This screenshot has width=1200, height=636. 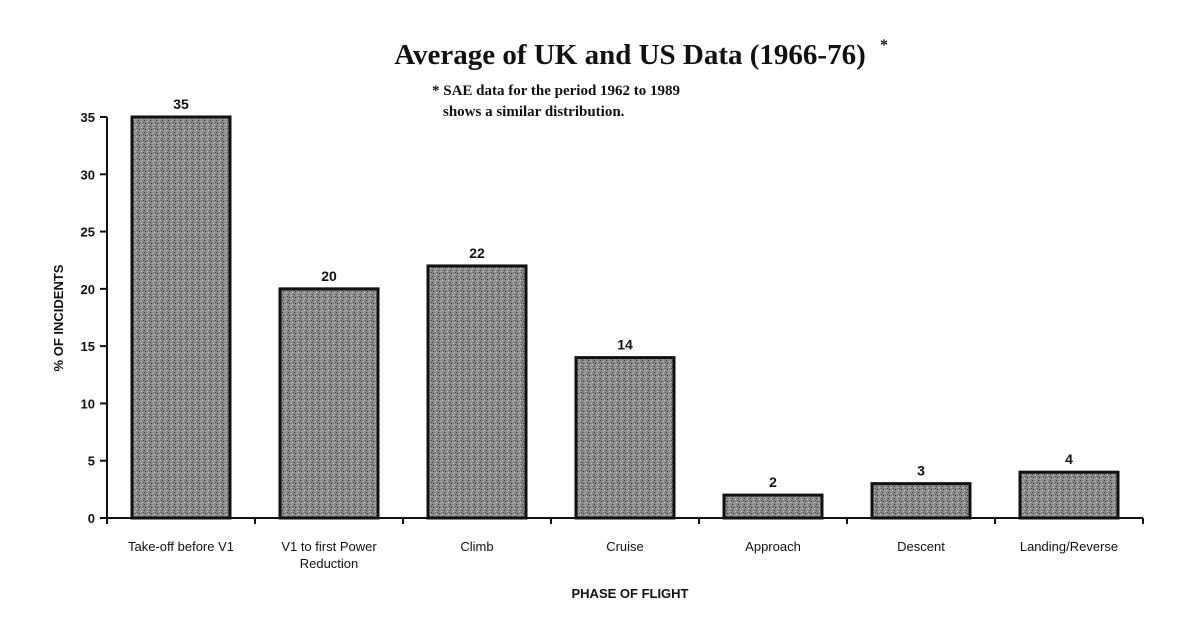 I want to click on y-tick-label: 35, so click(x=88, y=117).